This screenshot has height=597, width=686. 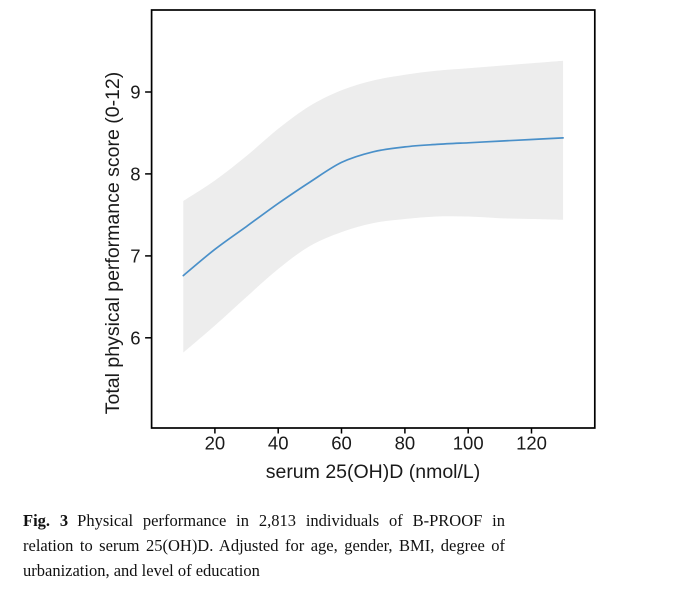 I want to click on x-tick-label: 40, so click(x=278, y=443).